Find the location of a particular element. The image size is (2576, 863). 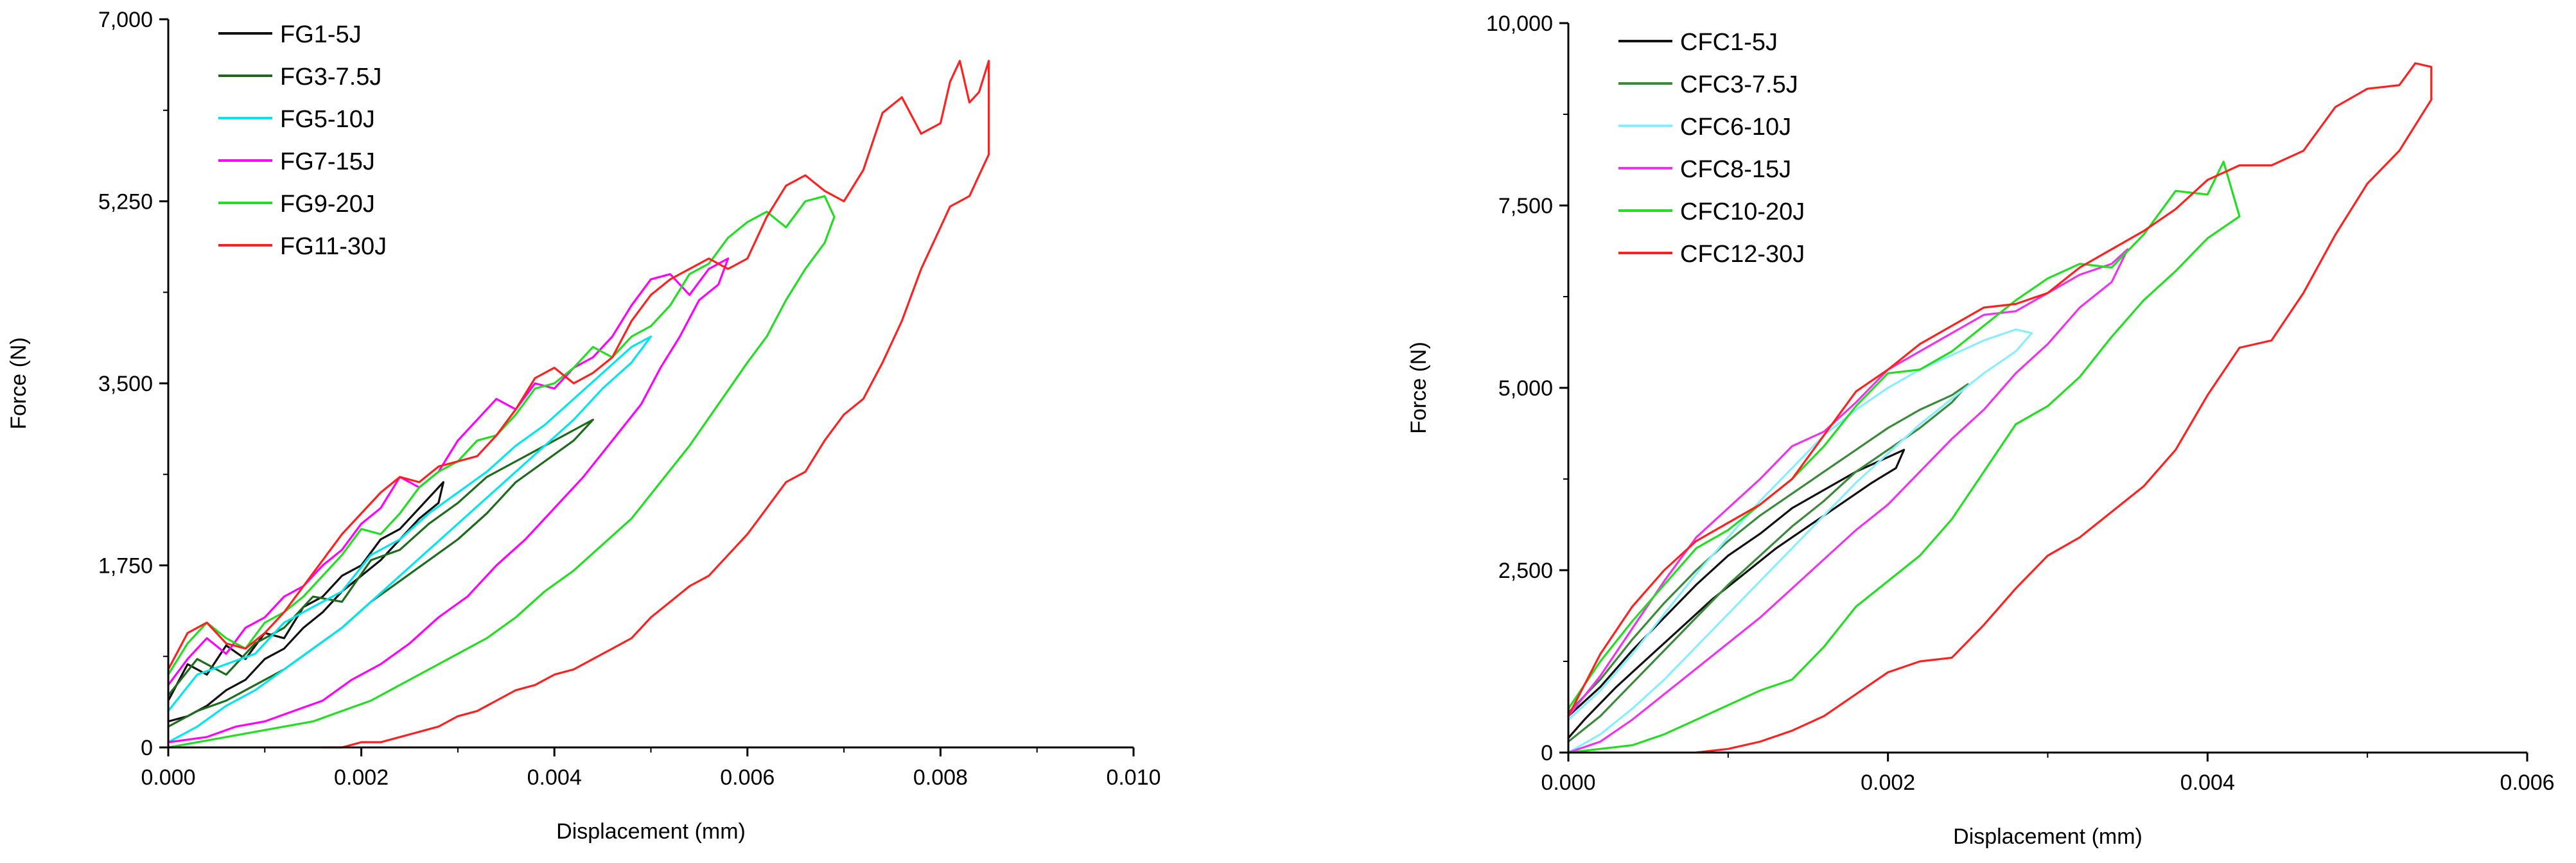

y-tick-label: 7,500 is located at coordinates (1525, 206).